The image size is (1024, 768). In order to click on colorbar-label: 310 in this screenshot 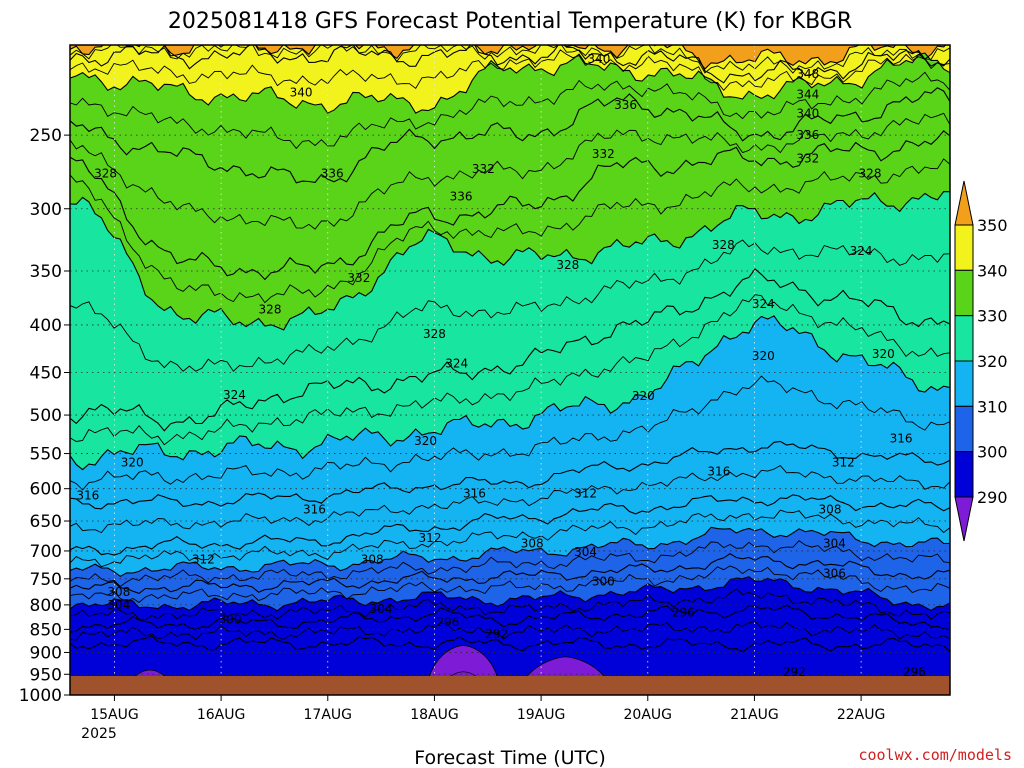, I will do `click(992, 406)`.